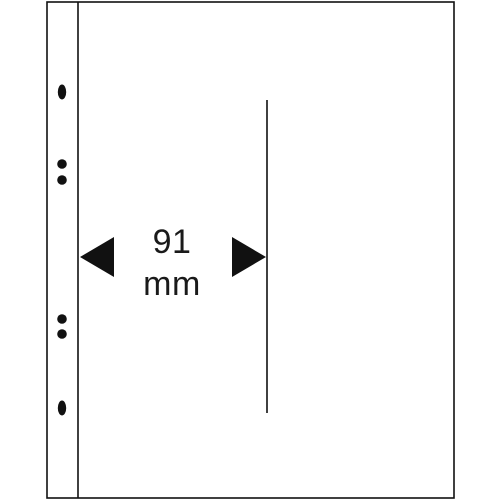  I want to click on dimension-unit: mm, so click(172, 284).